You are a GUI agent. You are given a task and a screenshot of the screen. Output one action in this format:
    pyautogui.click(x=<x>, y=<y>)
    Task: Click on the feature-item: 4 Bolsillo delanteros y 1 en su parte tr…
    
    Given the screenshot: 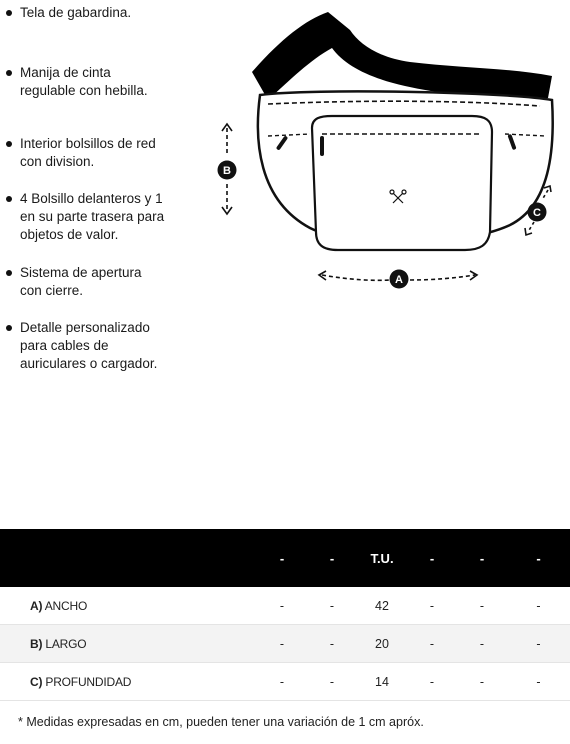 What is the action you would take?
    pyautogui.click(x=105, y=217)
    